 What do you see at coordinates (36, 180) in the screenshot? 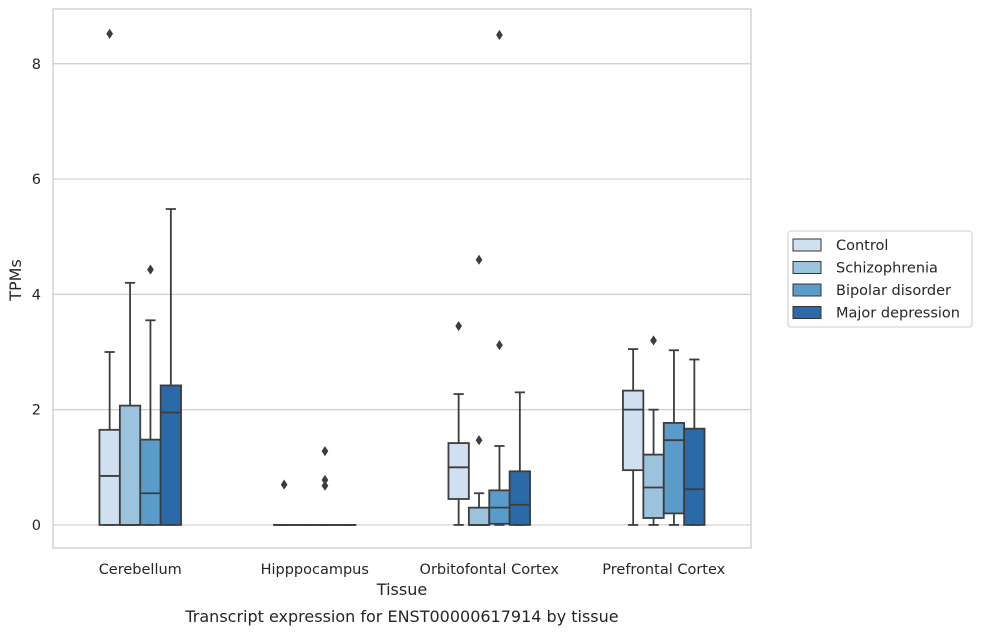
I see `y-tick-label: 6` at bounding box center [36, 180].